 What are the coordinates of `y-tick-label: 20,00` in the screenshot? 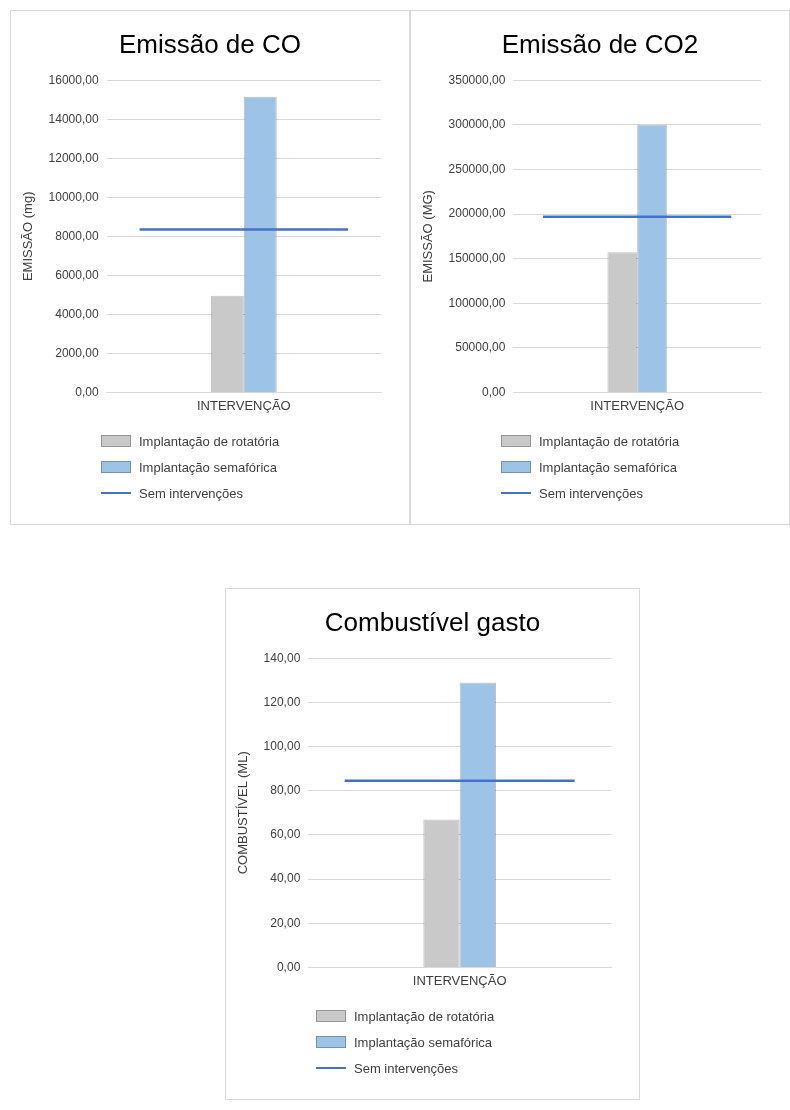 It's located at (285, 922).